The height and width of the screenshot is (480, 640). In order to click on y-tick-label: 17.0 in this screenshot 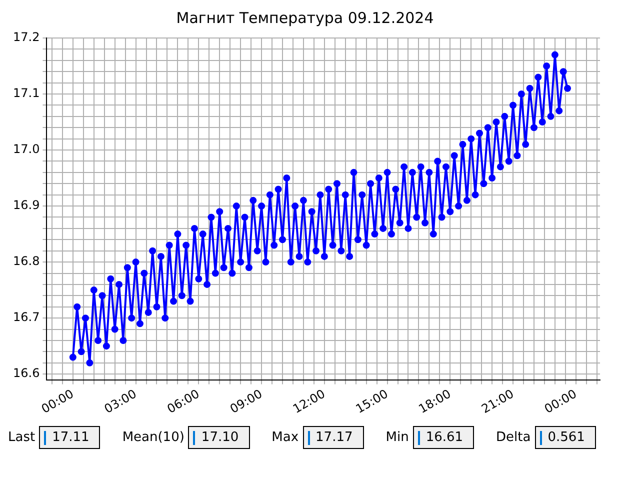, I will do `click(26, 149)`.